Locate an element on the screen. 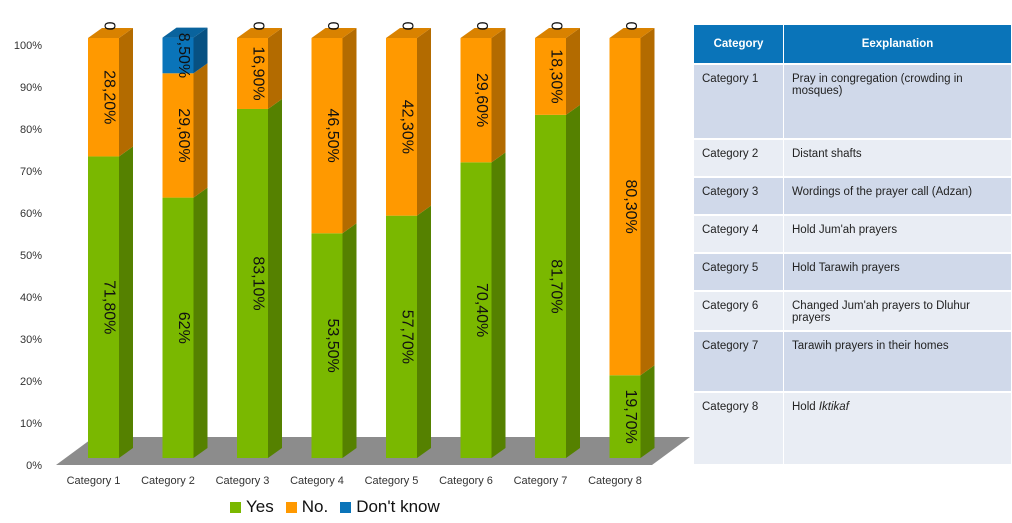 The width and height of the screenshot is (1012, 523). legend-item: No. is located at coordinates (307, 507).